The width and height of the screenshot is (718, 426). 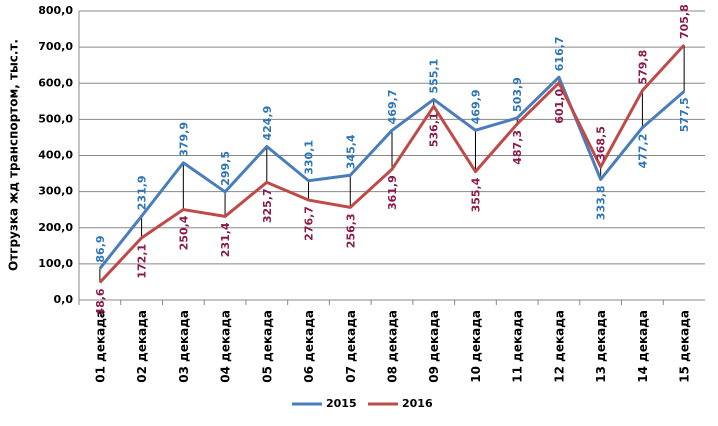 I want to click on data-label: 469,9, so click(x=475, y=106).